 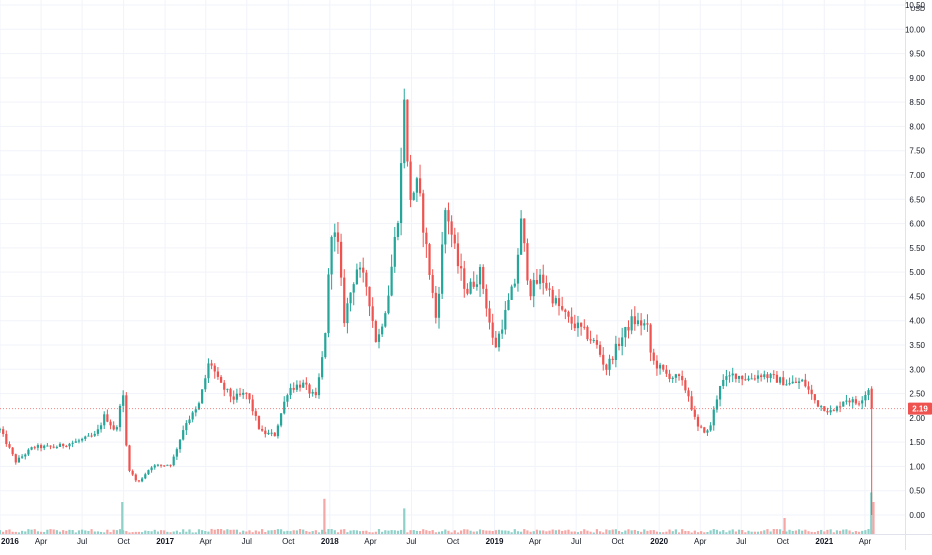 What do you see at coordinates (917, 321) in the screenshot?
I see `y-tick-label: 4.00` at bounding box center [917, 321].